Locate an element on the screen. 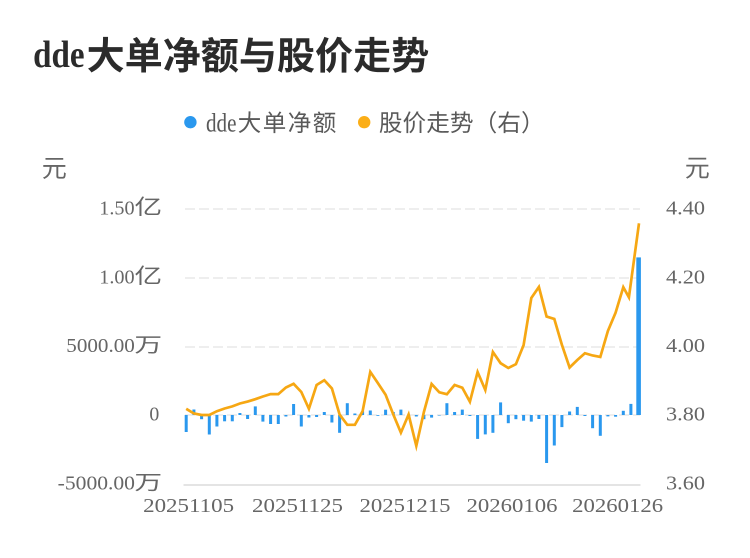  svg-text: 20260106 is located at coordinates (512, 506).